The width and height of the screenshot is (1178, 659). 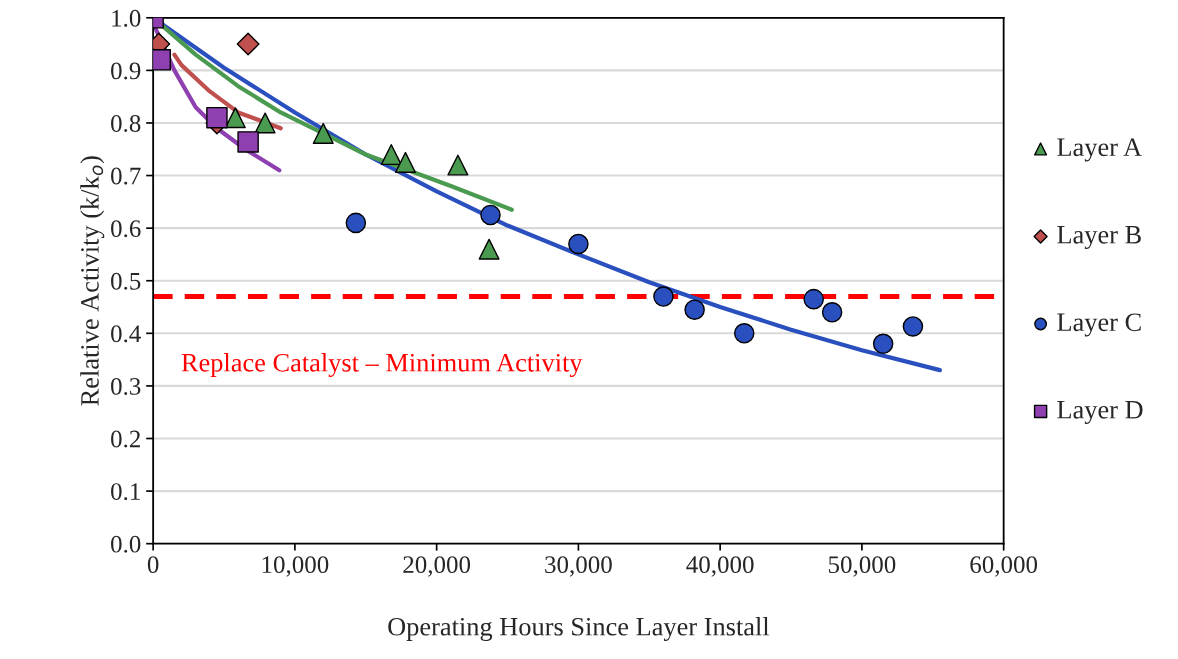 I want to click on y-tick-label: 0.4, so click(x=126, y=334).